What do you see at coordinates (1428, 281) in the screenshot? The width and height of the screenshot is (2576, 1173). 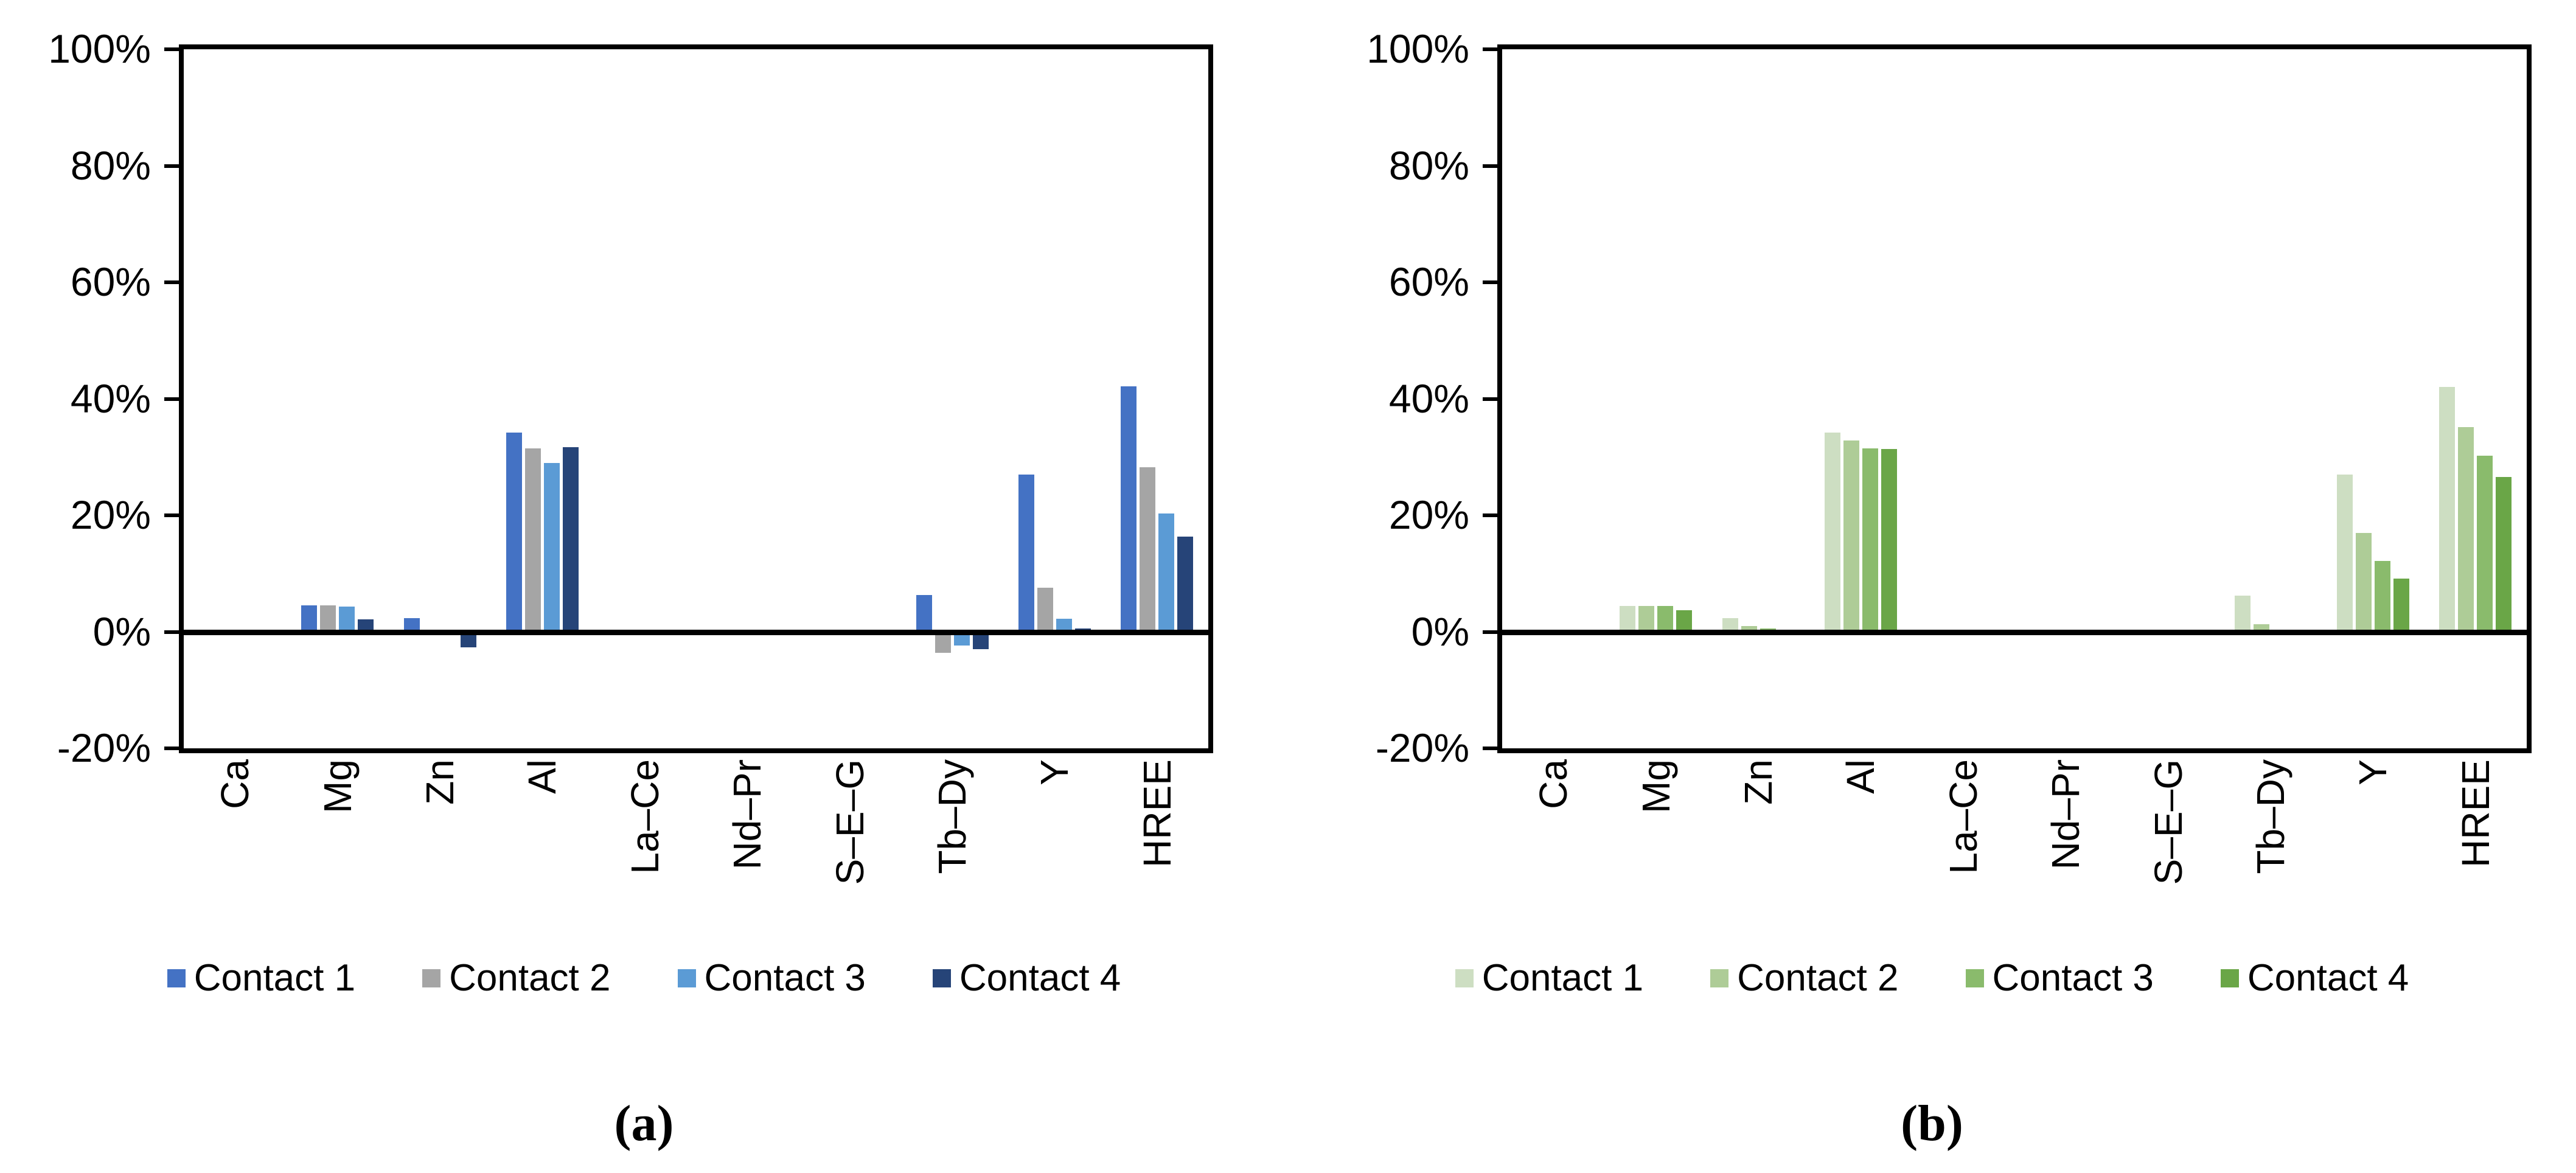 I see `y-axis-tick-label: 60%` at bounding box center [1428, 281].